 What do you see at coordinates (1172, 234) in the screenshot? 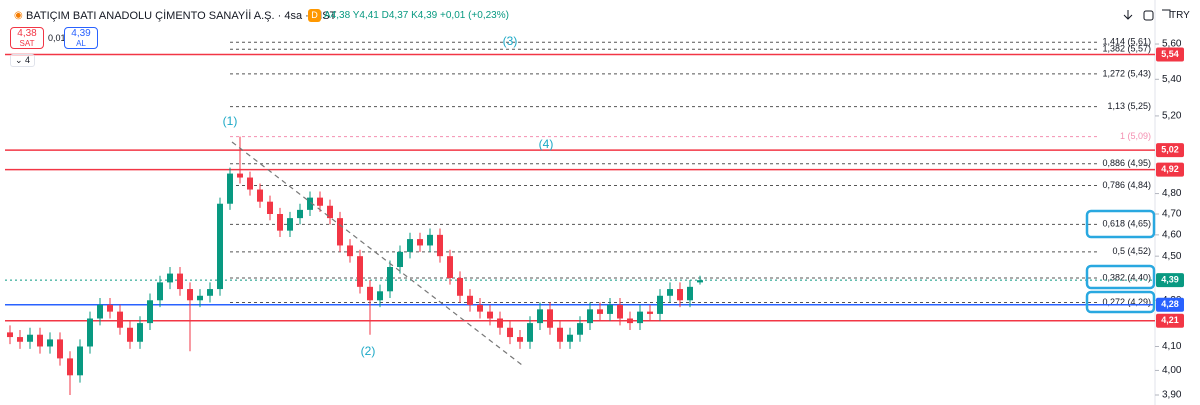
I see `y-tick-label: 4,60` at bounding box center [1172, 234].